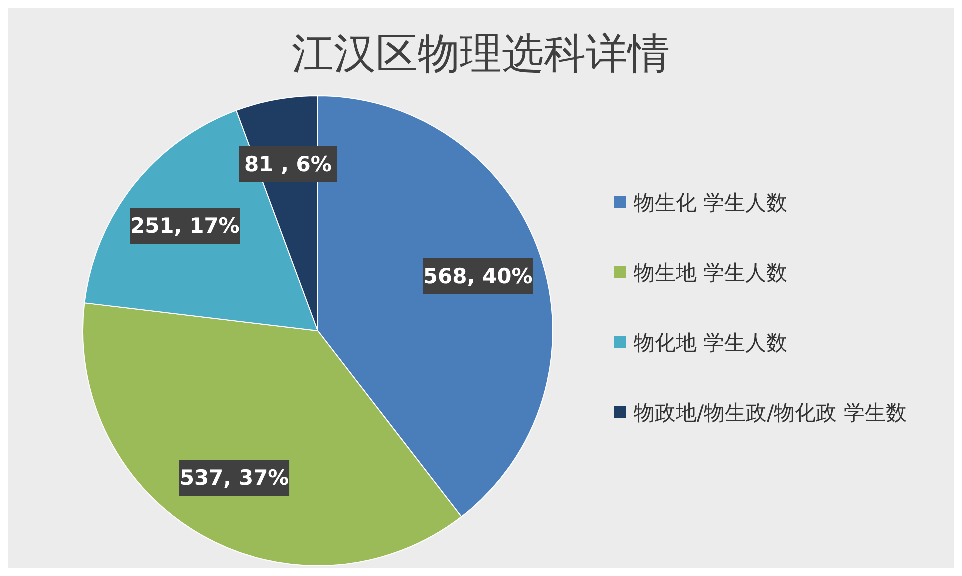 This screenshot has width=962, height=576. Describe the element at coordinates (711, 343) in the screenshot. I see `legend-label: 物化地 学生人数` at that location.